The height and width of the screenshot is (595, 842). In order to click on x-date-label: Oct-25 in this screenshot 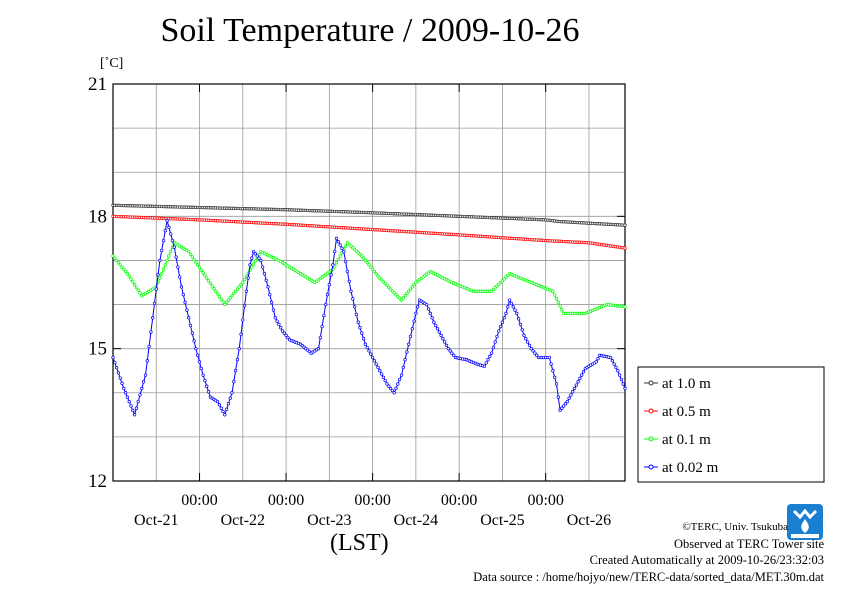, I will do `click(502, 520)`.